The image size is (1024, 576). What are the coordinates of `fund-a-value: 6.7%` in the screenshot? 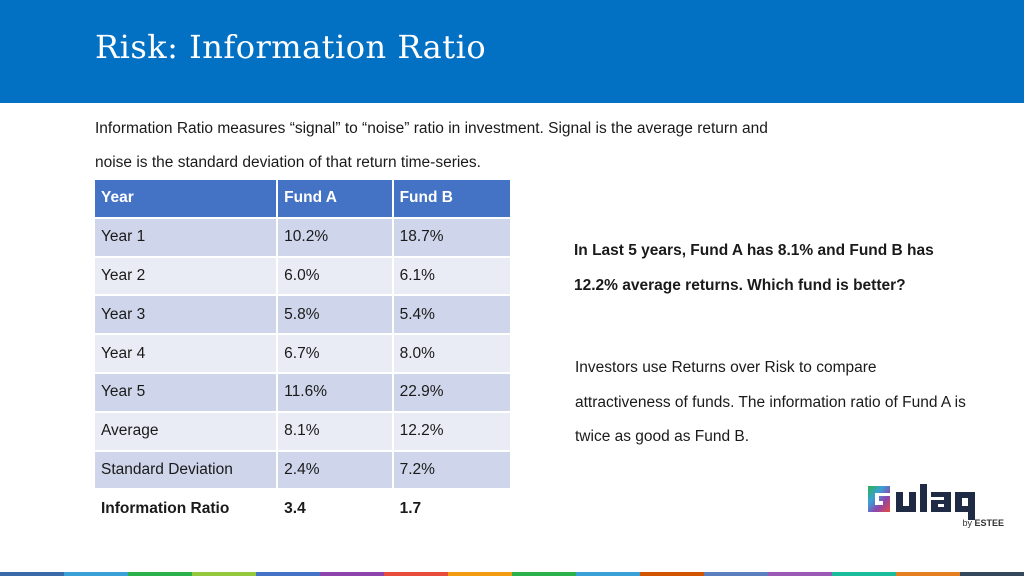 It's located at (335, 353).